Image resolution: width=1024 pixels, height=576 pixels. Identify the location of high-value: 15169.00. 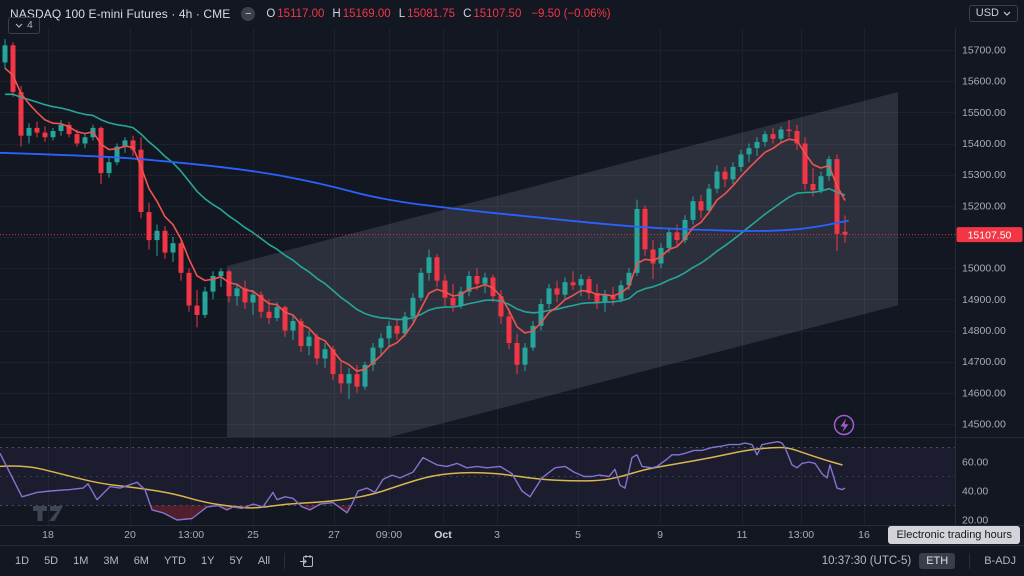
(366, 14).